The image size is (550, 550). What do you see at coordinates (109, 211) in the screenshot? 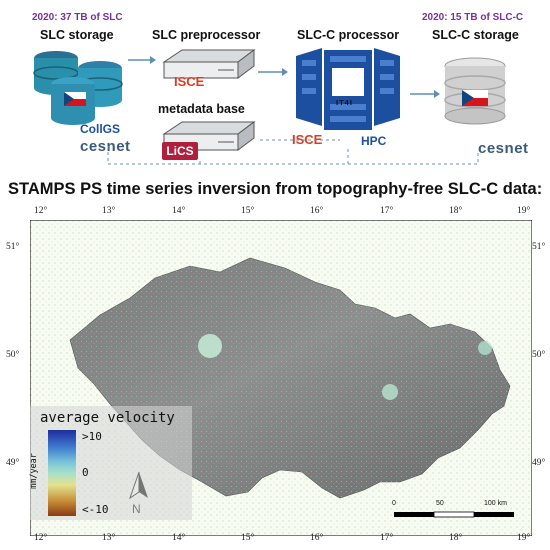
I see `lon-tick-top: 13°` at bounding box center [109, 211].